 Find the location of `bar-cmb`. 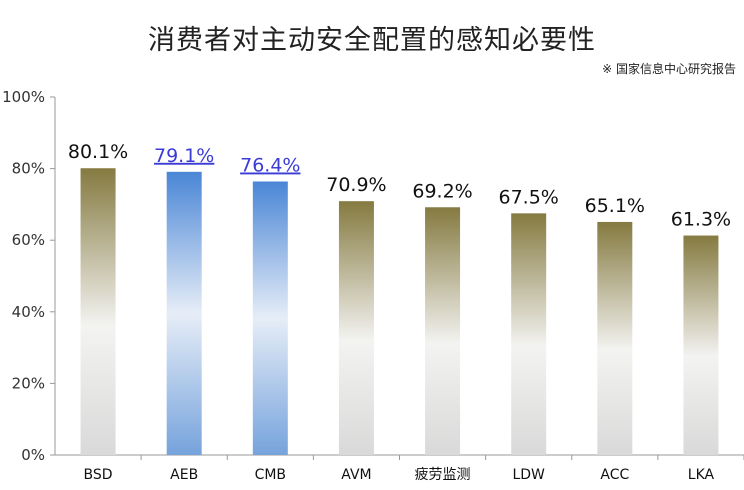

bar-cmb is located at coordinates (270, 318).